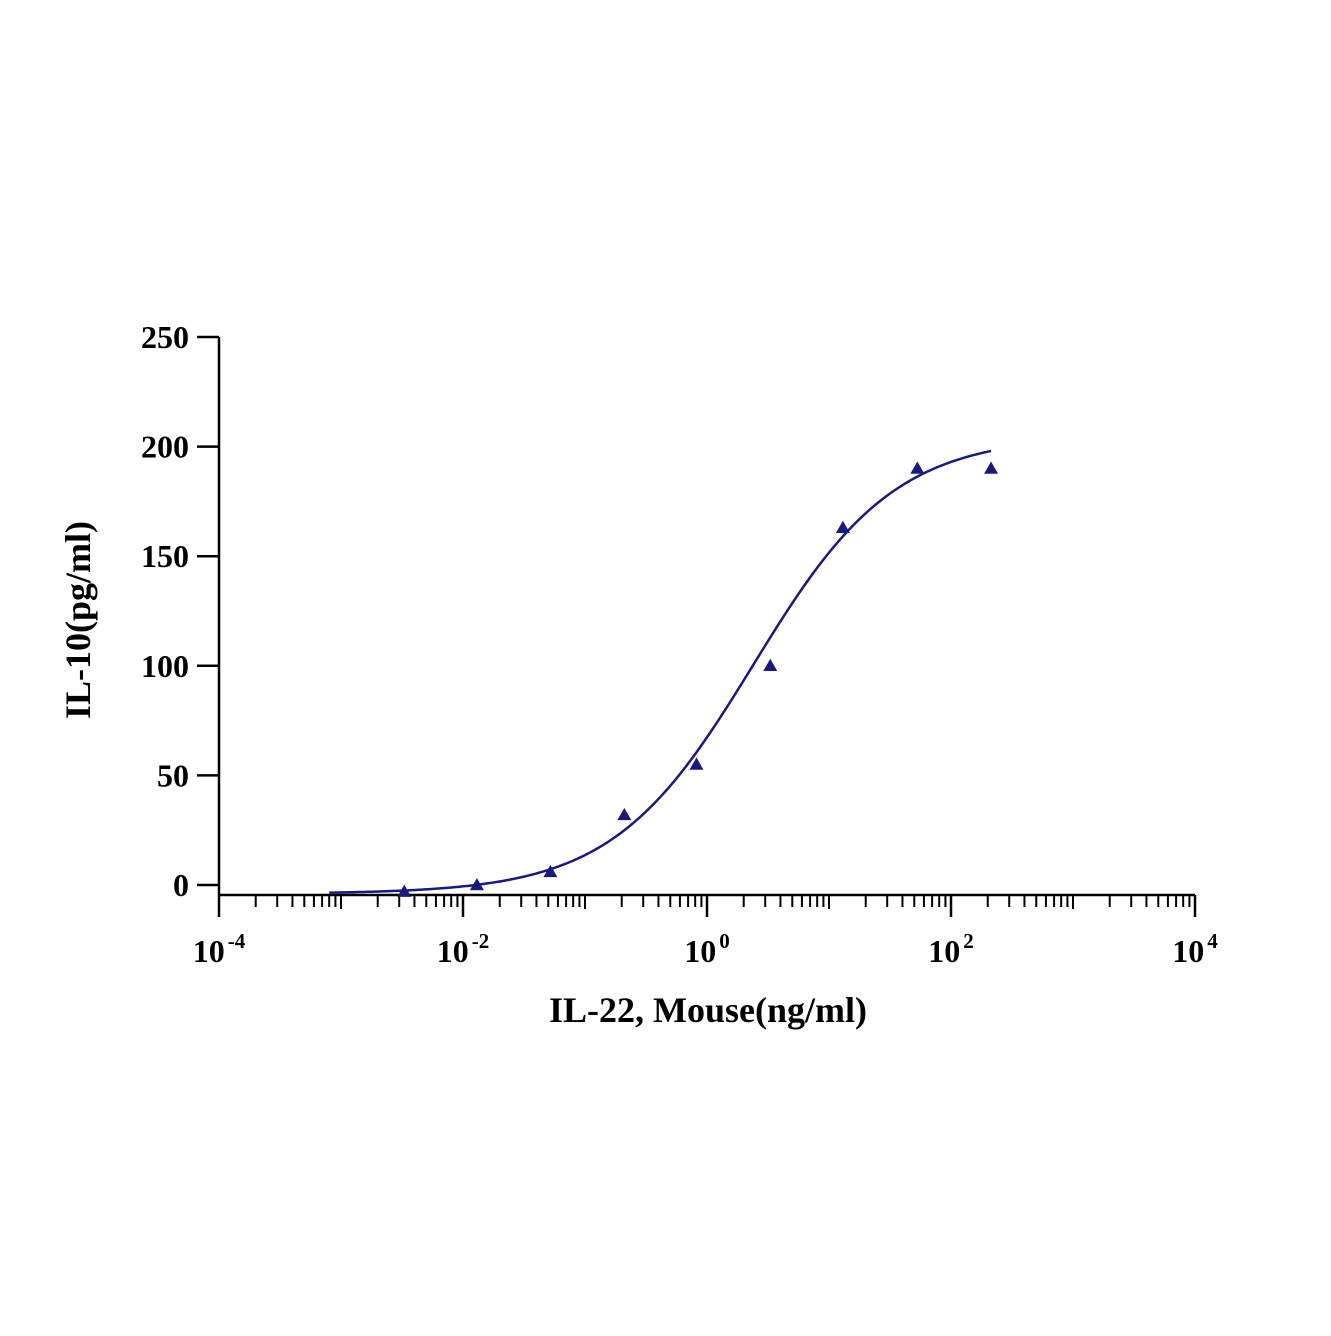 This screenshot has width=1331, height=1336. Describe the element at coordinates (463, 949) in the screenshot. I see `x-tick-label: 10 -2` at that location.